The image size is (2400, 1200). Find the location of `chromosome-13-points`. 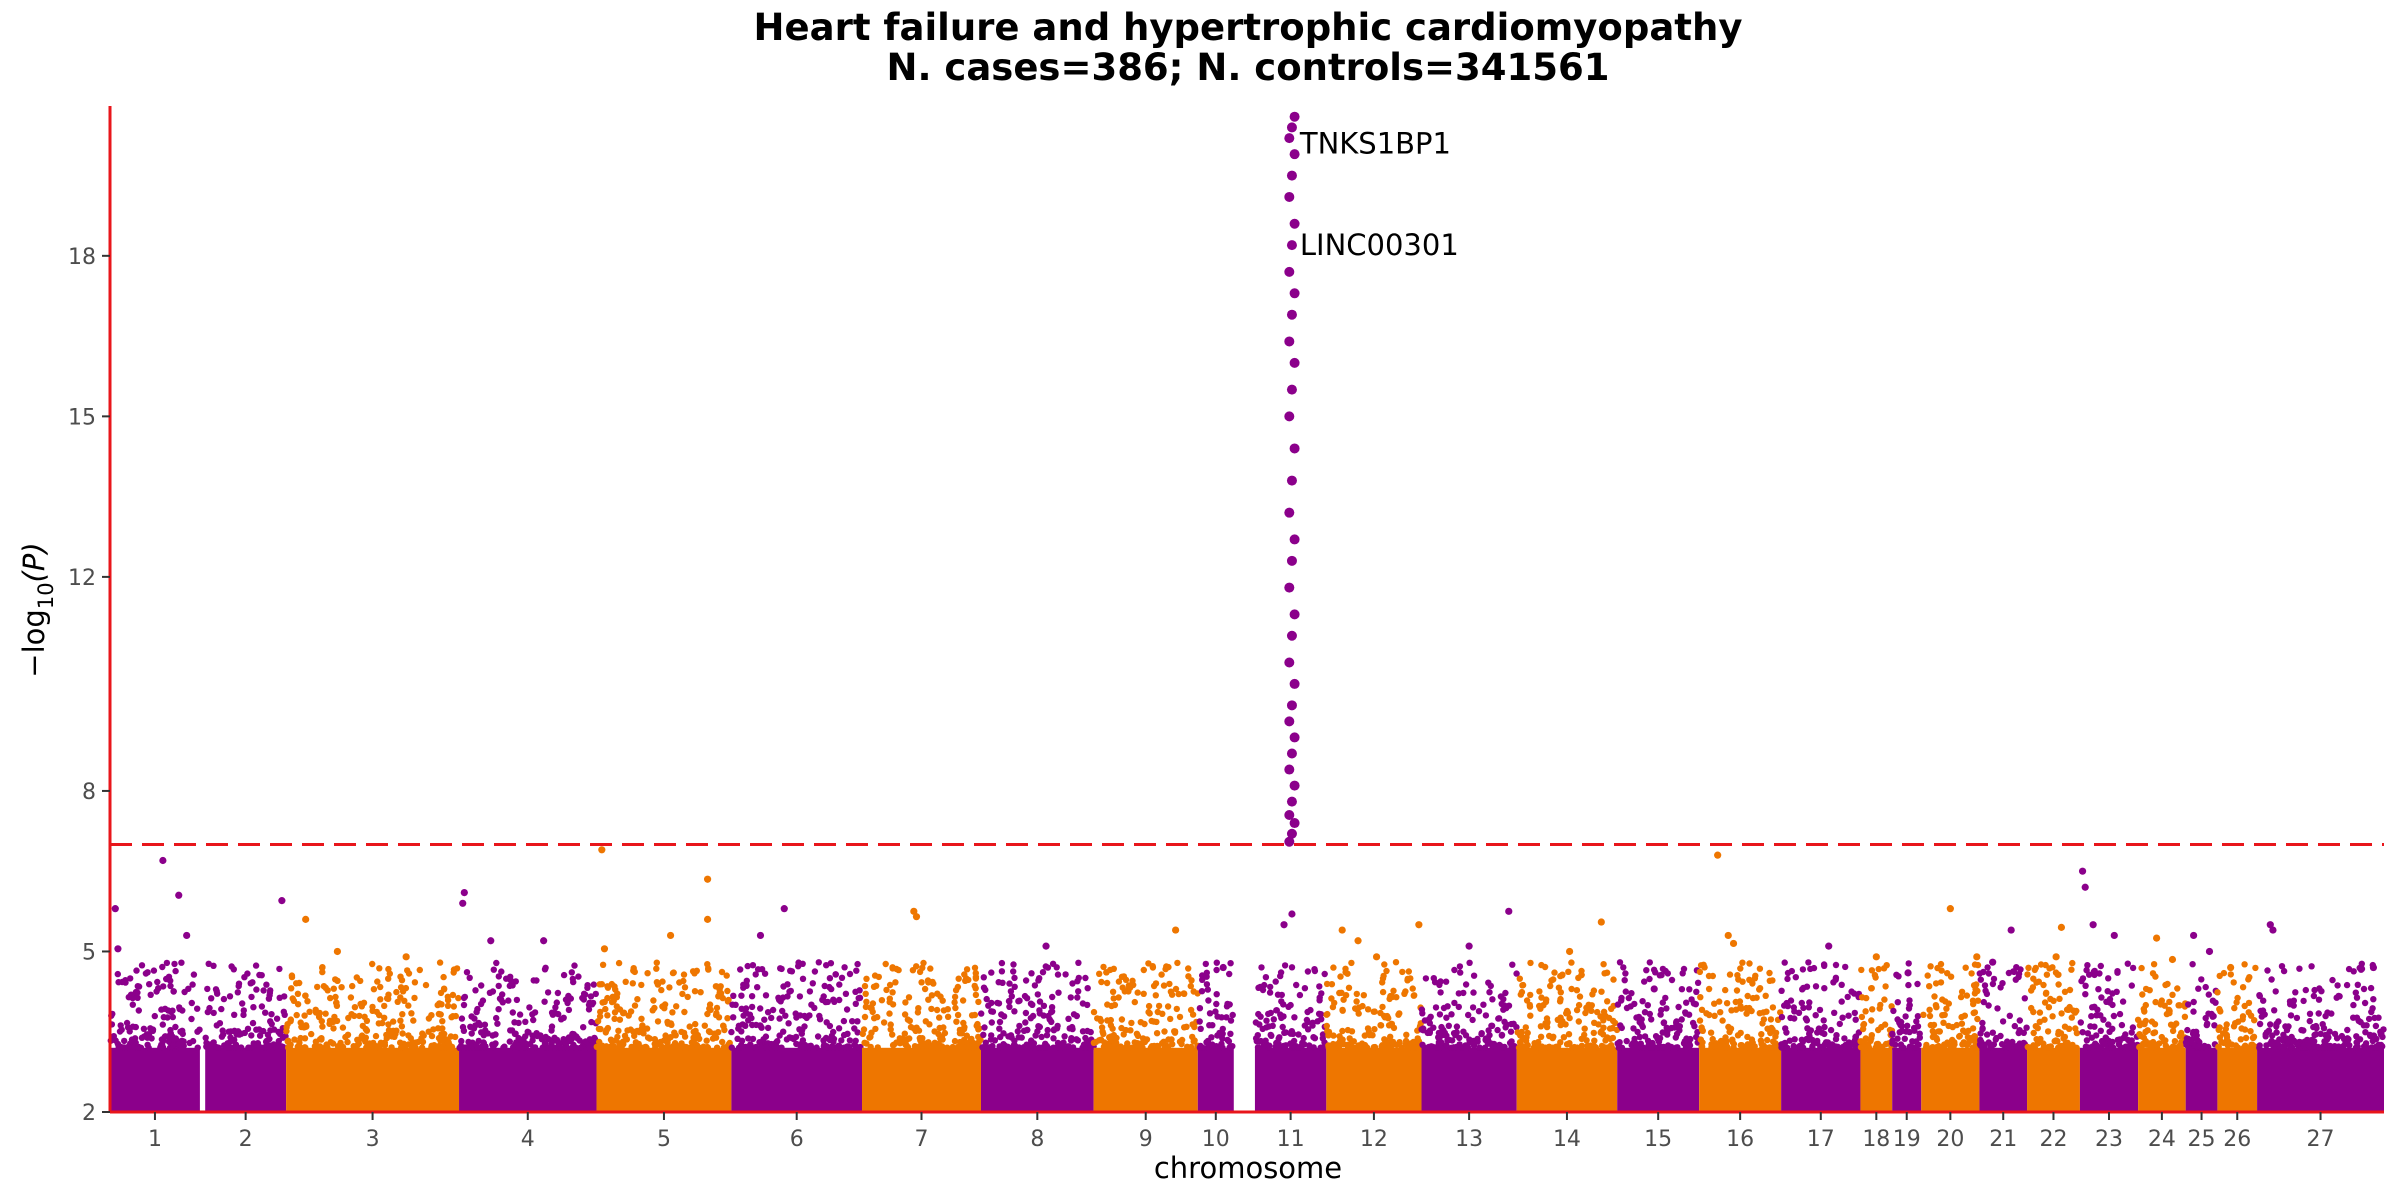

chromosome-13-points is located at coordinates (1469, 1035).